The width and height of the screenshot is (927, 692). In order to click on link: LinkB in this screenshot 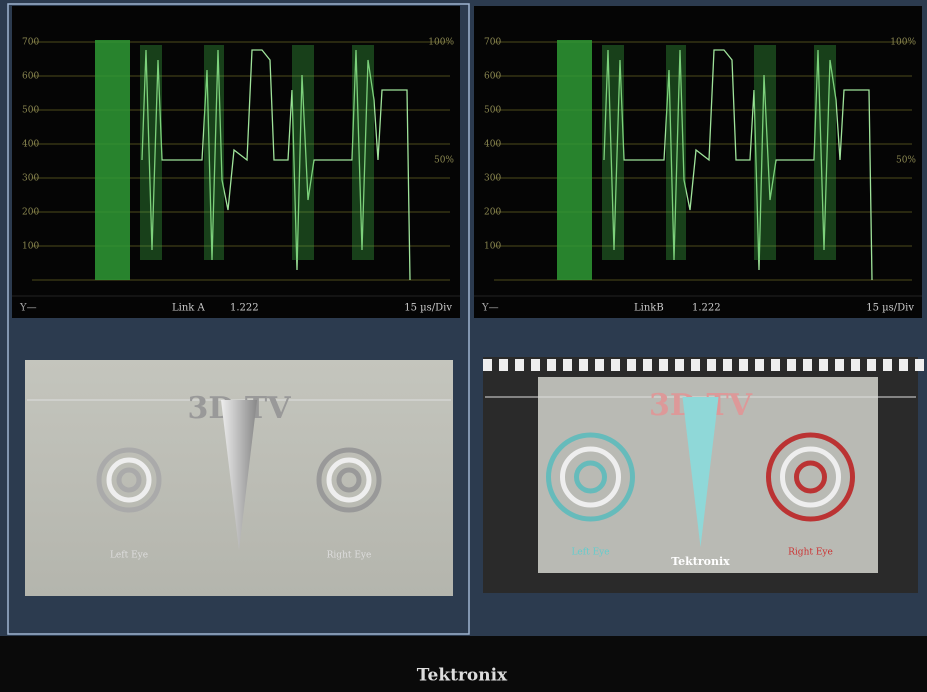, I will do `click(649, 308)`.